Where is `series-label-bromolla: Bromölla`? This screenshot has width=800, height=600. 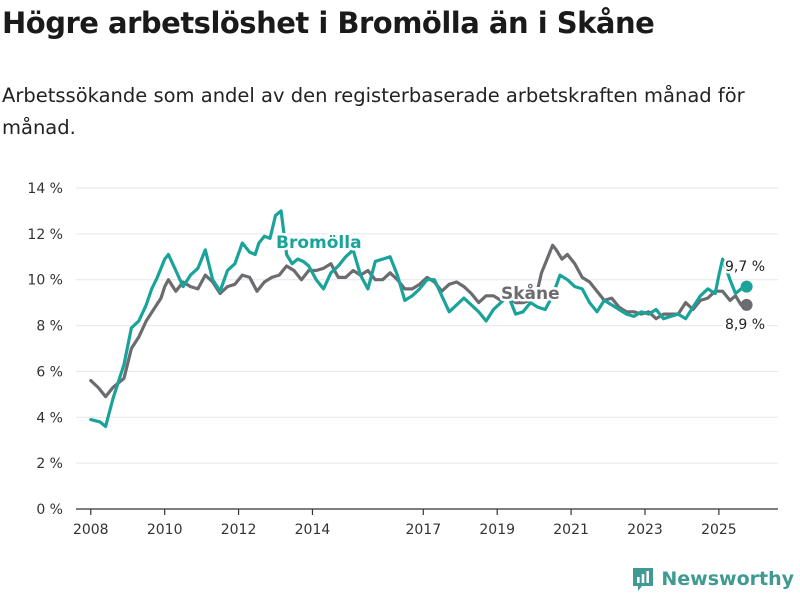 series-label-bromolla: Bromölla is located at coordinates (319, 243).